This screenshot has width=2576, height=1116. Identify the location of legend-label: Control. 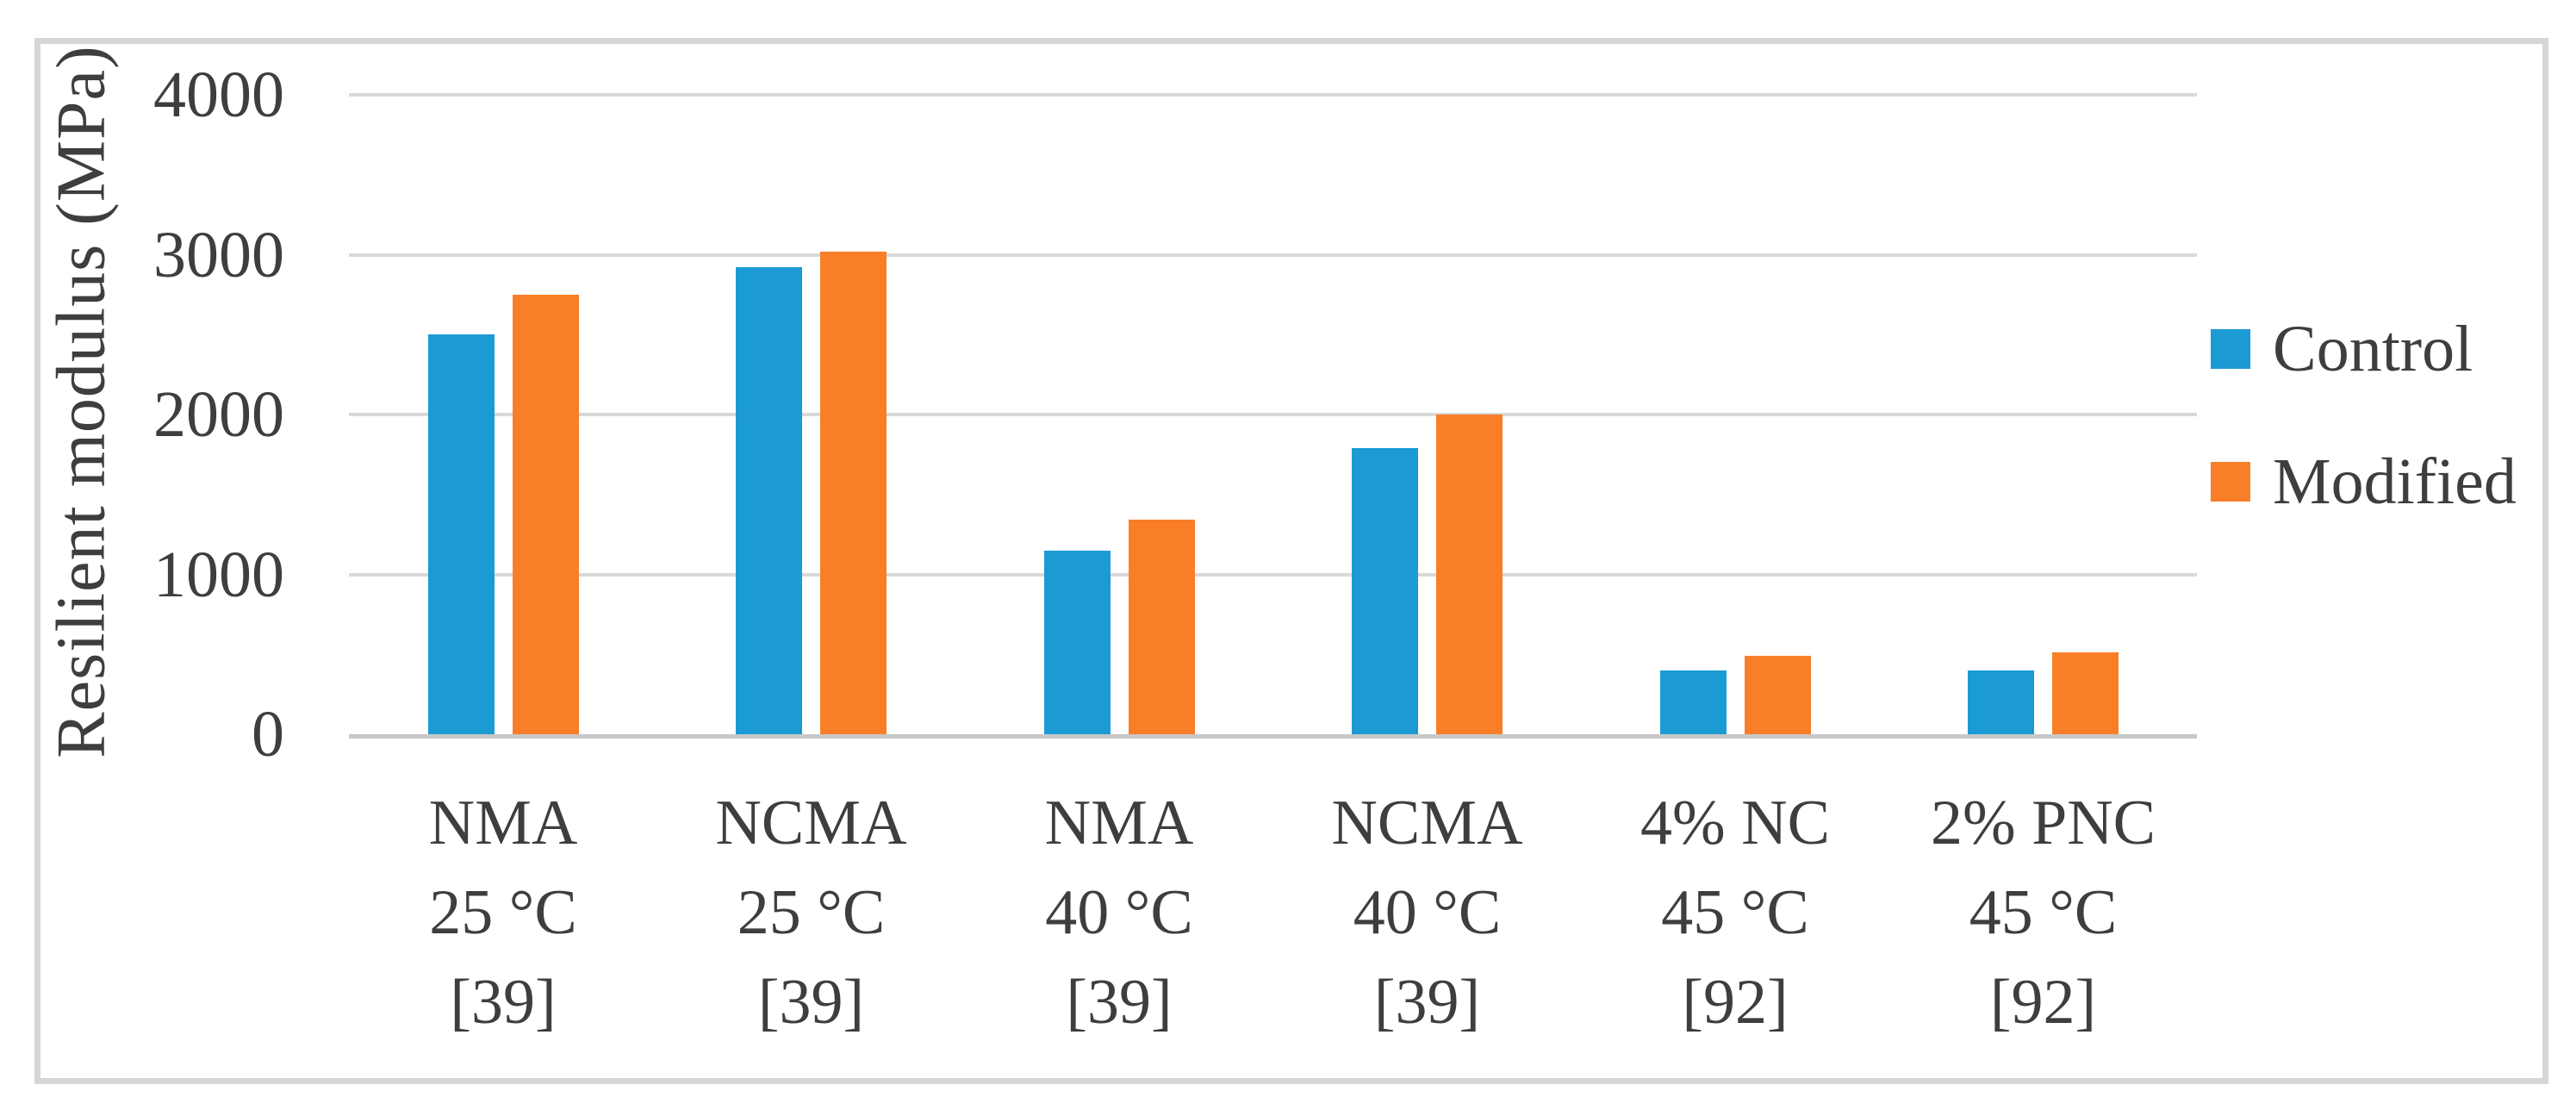
(2373, 348).